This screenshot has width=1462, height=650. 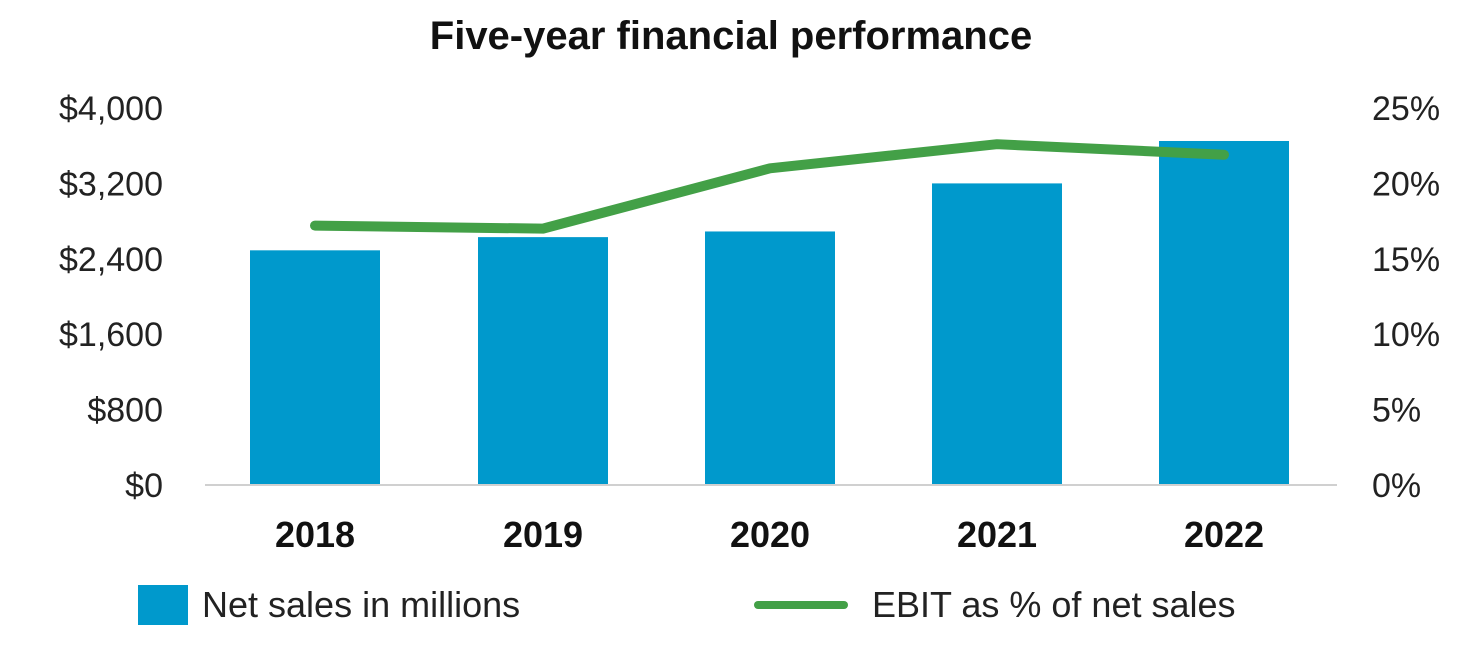 What do you see at coordinates (1396, 411) in the screenshot?
I see `right-tick-label: 5%` at bounding box center [1396, 411].